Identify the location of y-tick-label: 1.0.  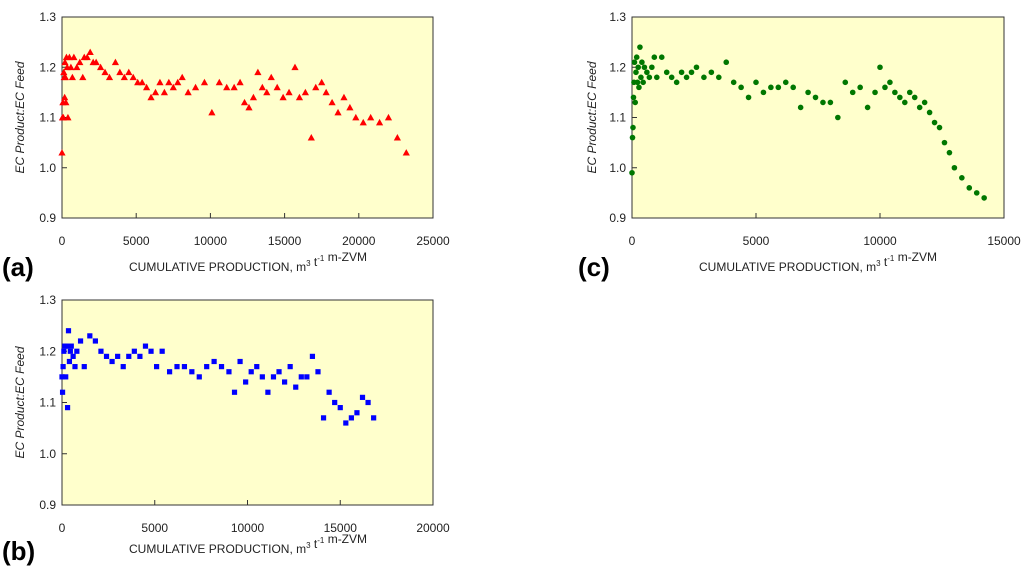
(47, 454).